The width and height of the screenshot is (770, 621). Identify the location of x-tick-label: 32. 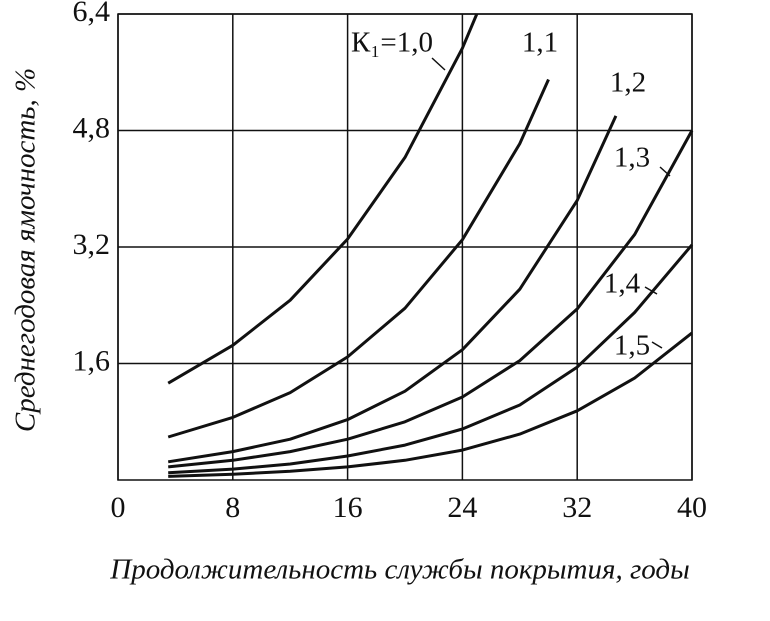
(577, 507).